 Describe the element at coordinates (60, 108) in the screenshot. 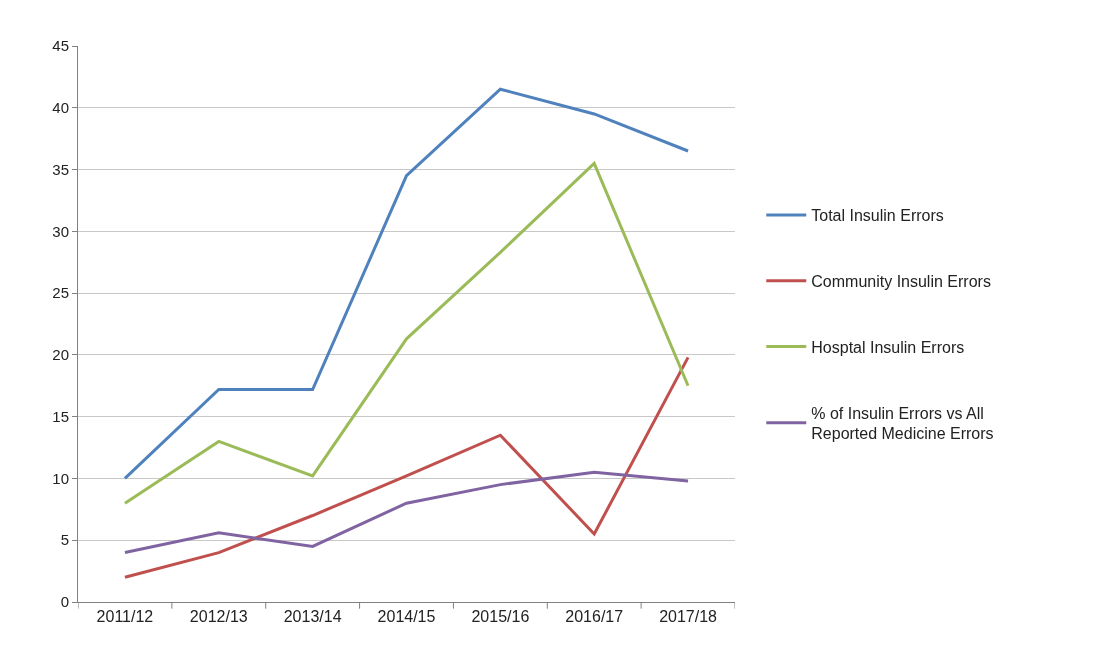

I see `y-tick-label: 40` at that location.